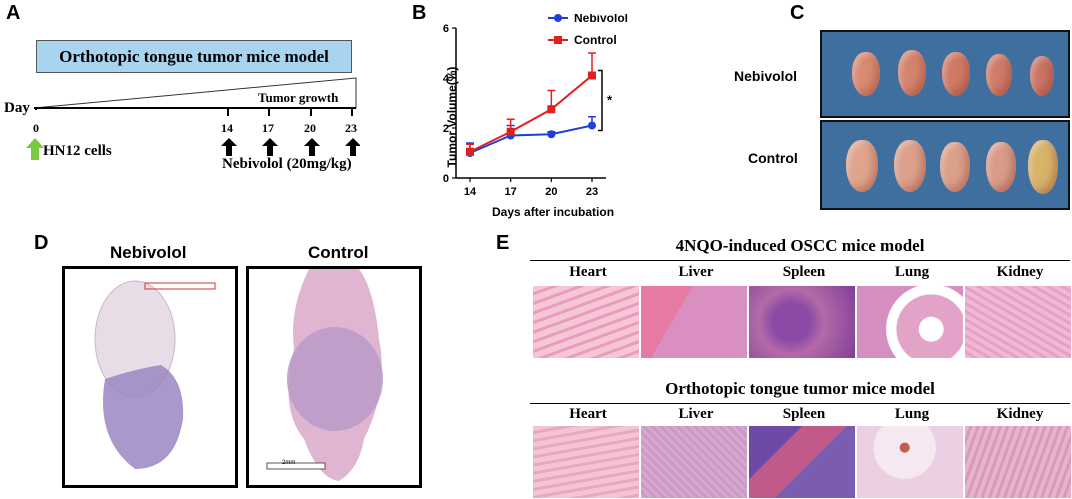 This screenshot has height=499, width=1072. What do you see at coordinates (956, 74) in the screenshot?
I see `tumor-n3` at bounding box center [956, 74].